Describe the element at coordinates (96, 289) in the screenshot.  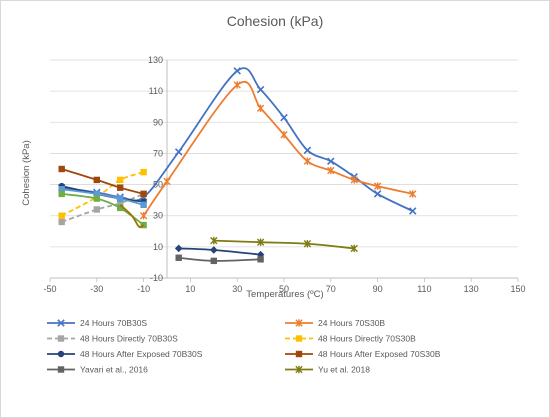
I see `x-tick-label: -30` at that location.